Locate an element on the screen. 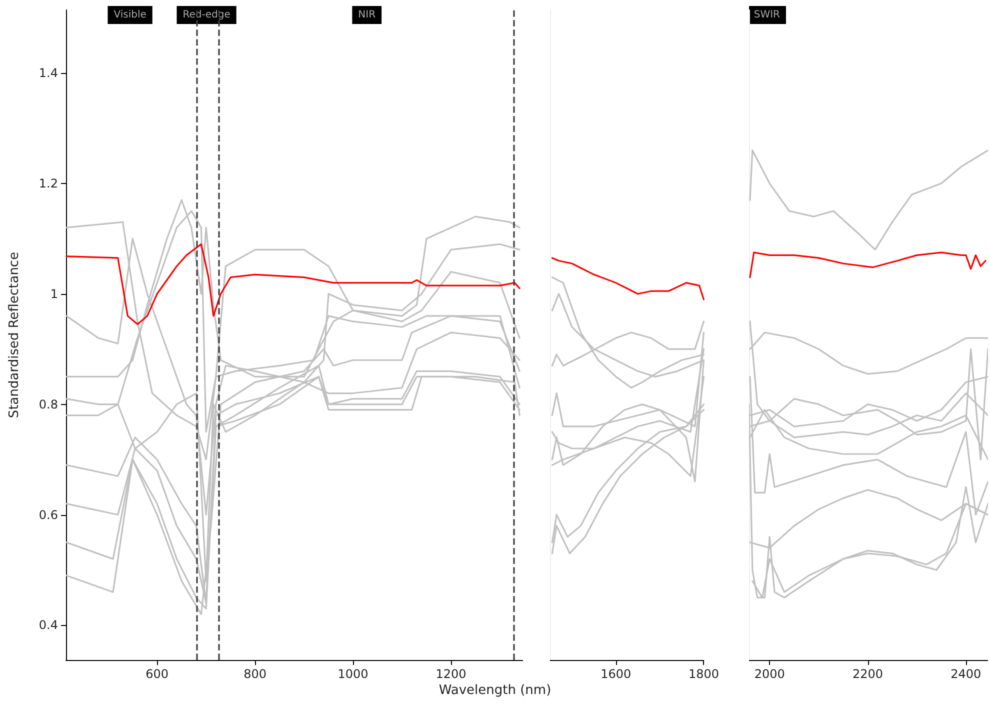 Image resolution: width=990 pixels, height=704 pixels. x-tick-label: 800 is located at coordinates (255, 674).